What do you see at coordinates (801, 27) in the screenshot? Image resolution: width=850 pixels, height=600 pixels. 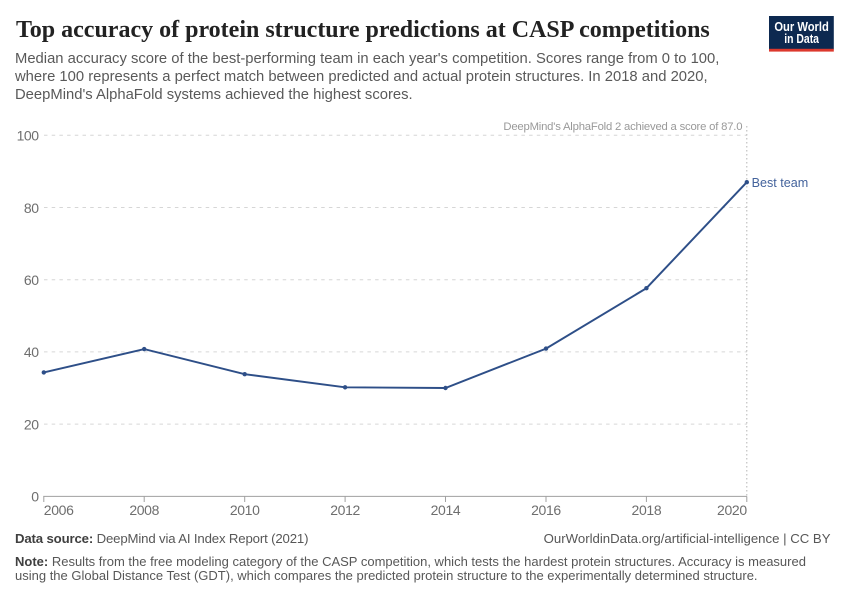 I see `svg-text: Our World` at bounding box center [801, 27].